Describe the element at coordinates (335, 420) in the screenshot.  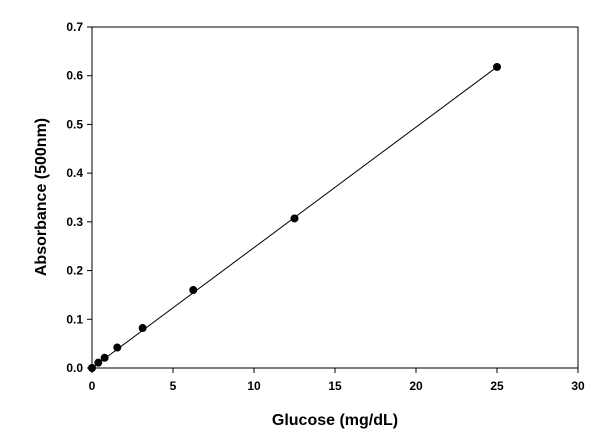
I see `x-axis-title: Glucose (mg/dL)` at that location.